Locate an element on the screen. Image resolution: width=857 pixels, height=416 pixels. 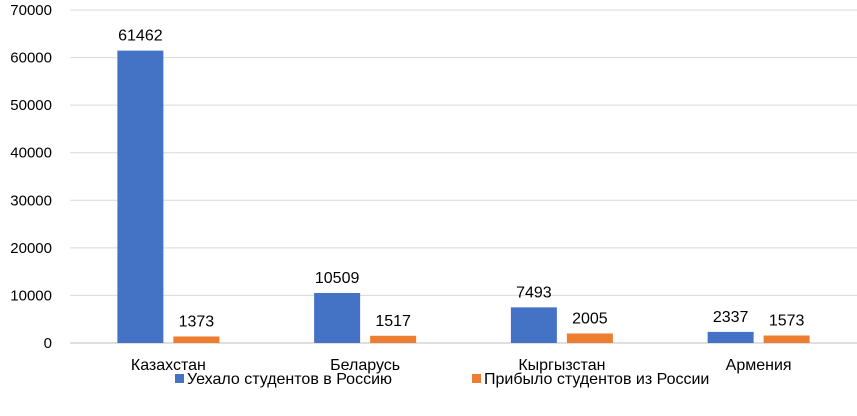
x-axis-category-labels: Казахстан Беларусь Кыргызстан Армения is located at coordinates (461, 365).